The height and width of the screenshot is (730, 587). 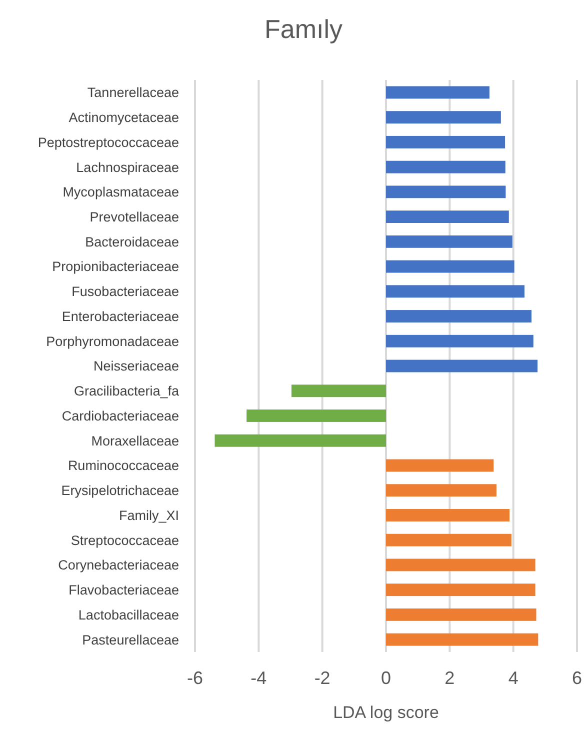 What do you see at coordinates (148, 515) in the screenshot?
I see `y-tick-label: Family_XI` at bounding box center [148, 515].